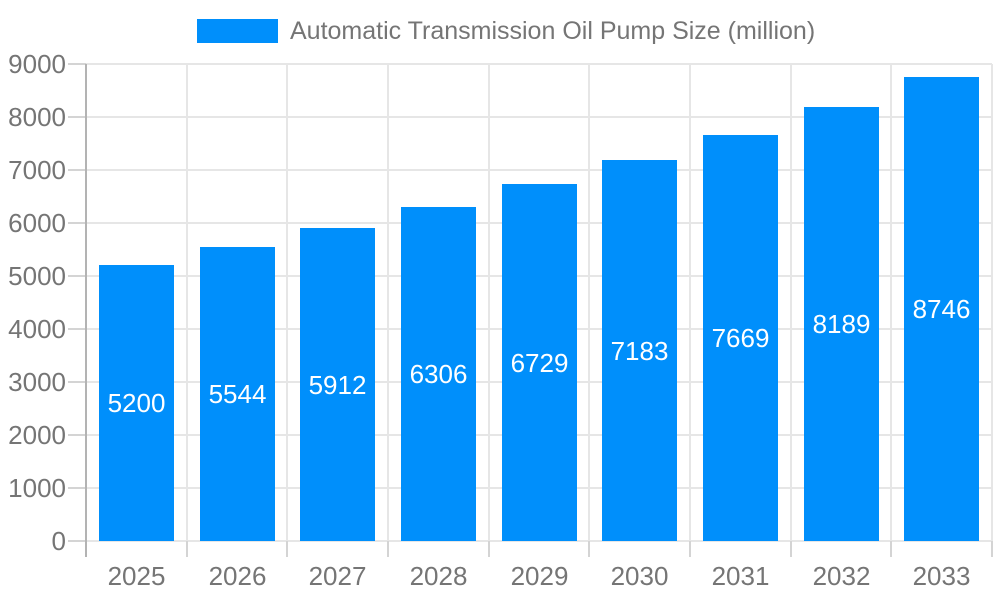 This screenshot has width=1000, height=600. I want to click on bar-value-label: 5544, so click(237, 394).